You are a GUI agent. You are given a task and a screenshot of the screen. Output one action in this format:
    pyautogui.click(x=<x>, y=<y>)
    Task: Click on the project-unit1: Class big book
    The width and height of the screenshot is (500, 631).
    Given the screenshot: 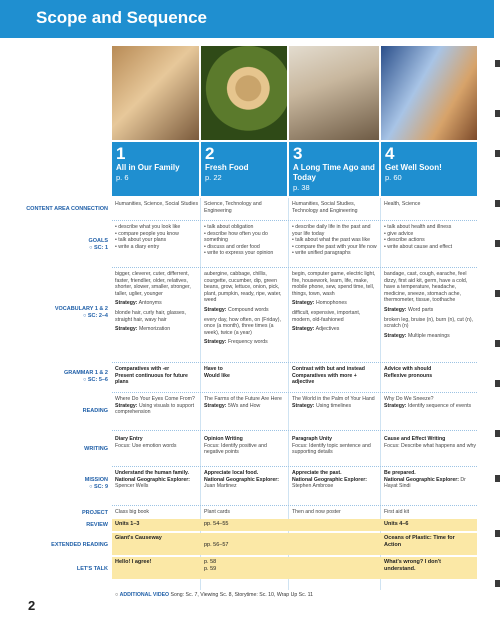 What is the action you would take?
    pyautogui.click(x=132, y=512)
    